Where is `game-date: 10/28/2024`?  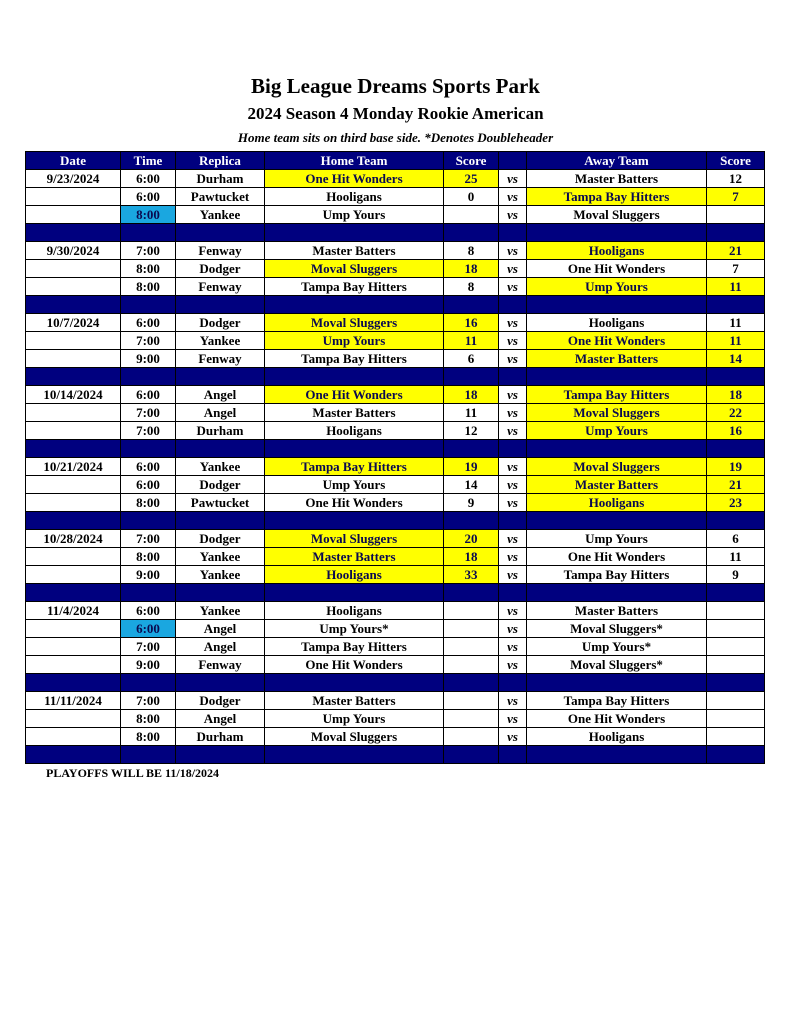
game-date: 10/28/2024 is located at coordinates (73, 538).